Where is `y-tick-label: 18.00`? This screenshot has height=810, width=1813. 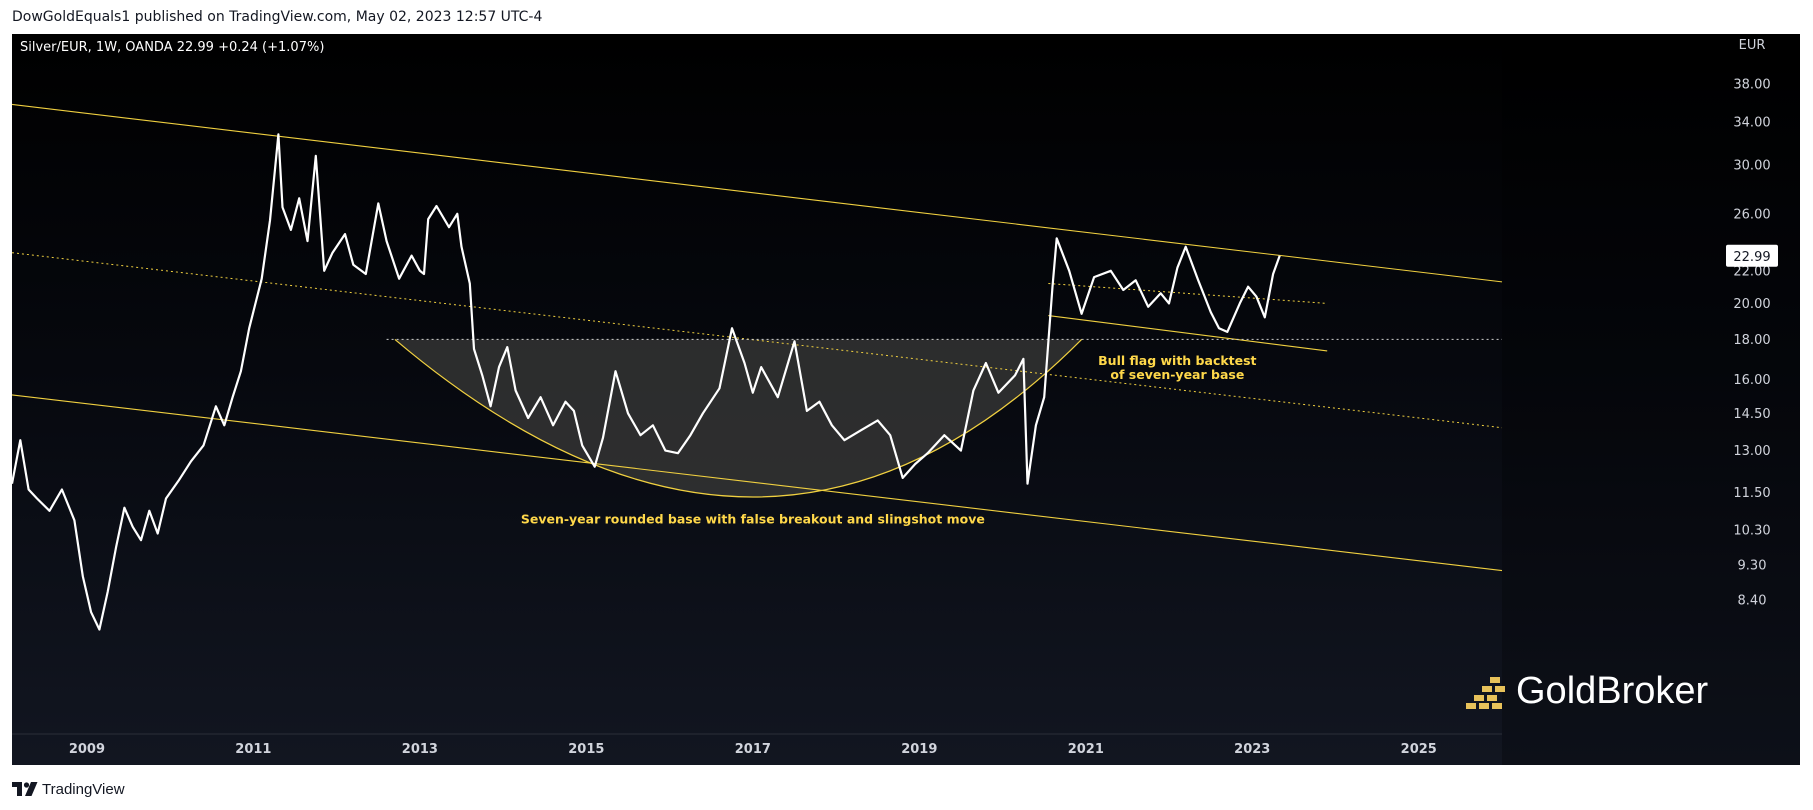 y-tick-label: 18.00 is located at coordinates (1751, 340).